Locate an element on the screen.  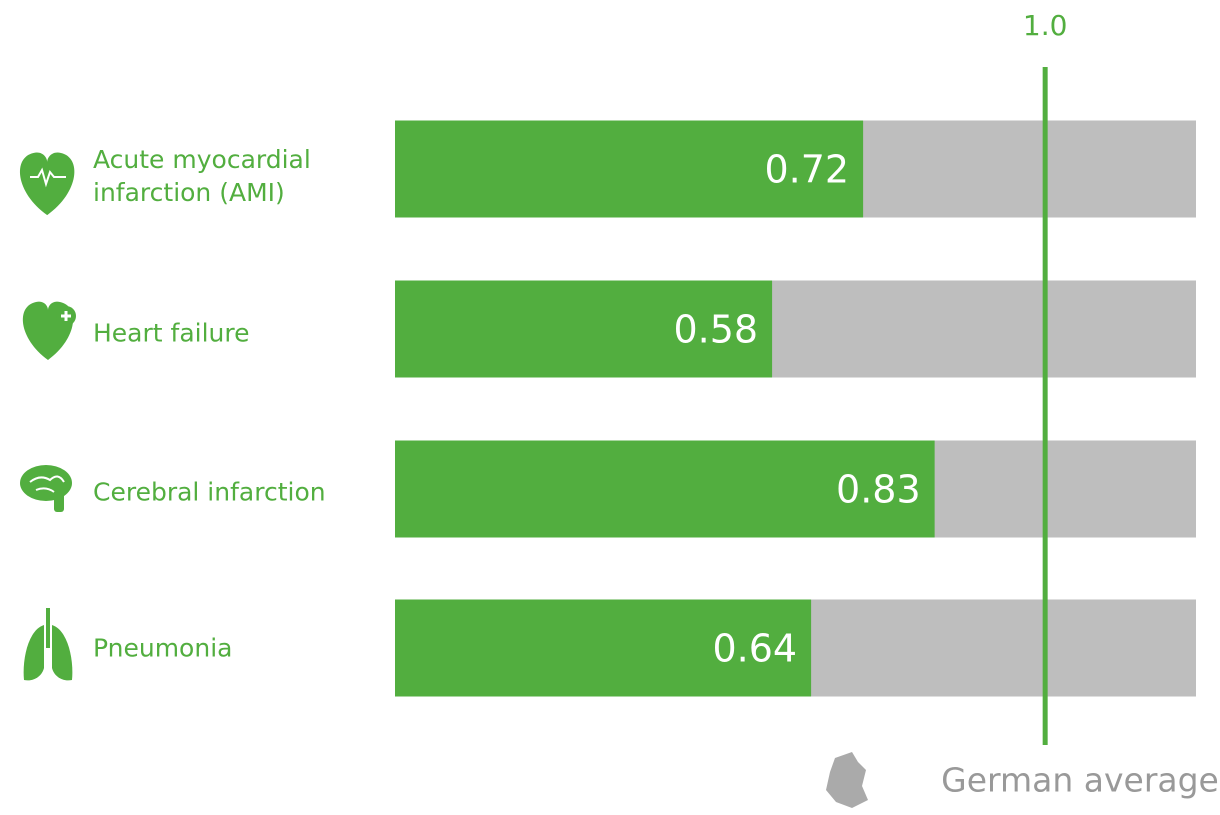
value-label: 0.83 is located at coordinates (878, 490).